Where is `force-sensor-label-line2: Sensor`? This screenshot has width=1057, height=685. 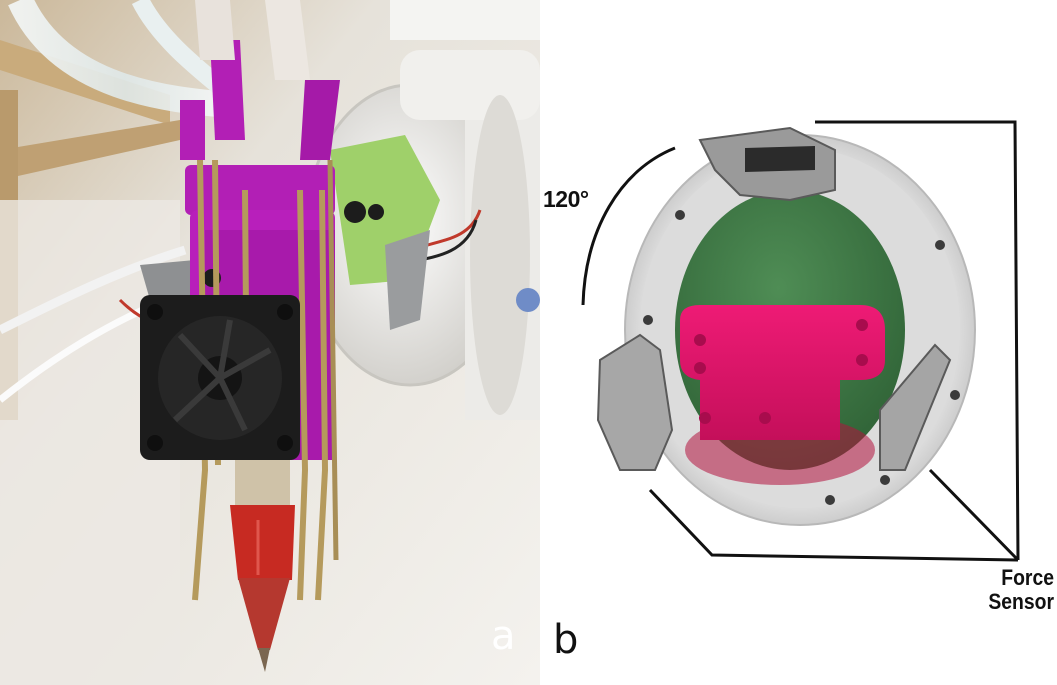
force-sensor-label-line2: Sensor is located at coordinates (1021, 601).